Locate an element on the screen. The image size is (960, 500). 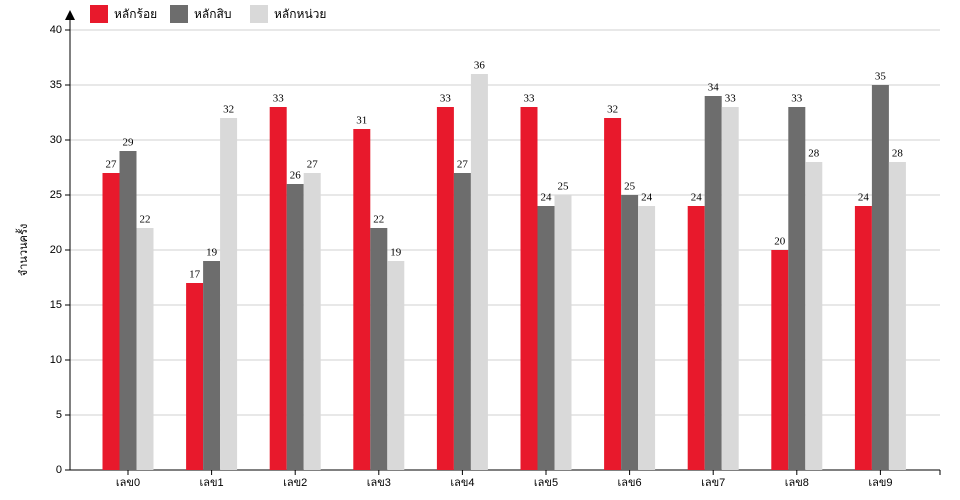
y-tick-label: 25 is located at coordinates (56, 195).